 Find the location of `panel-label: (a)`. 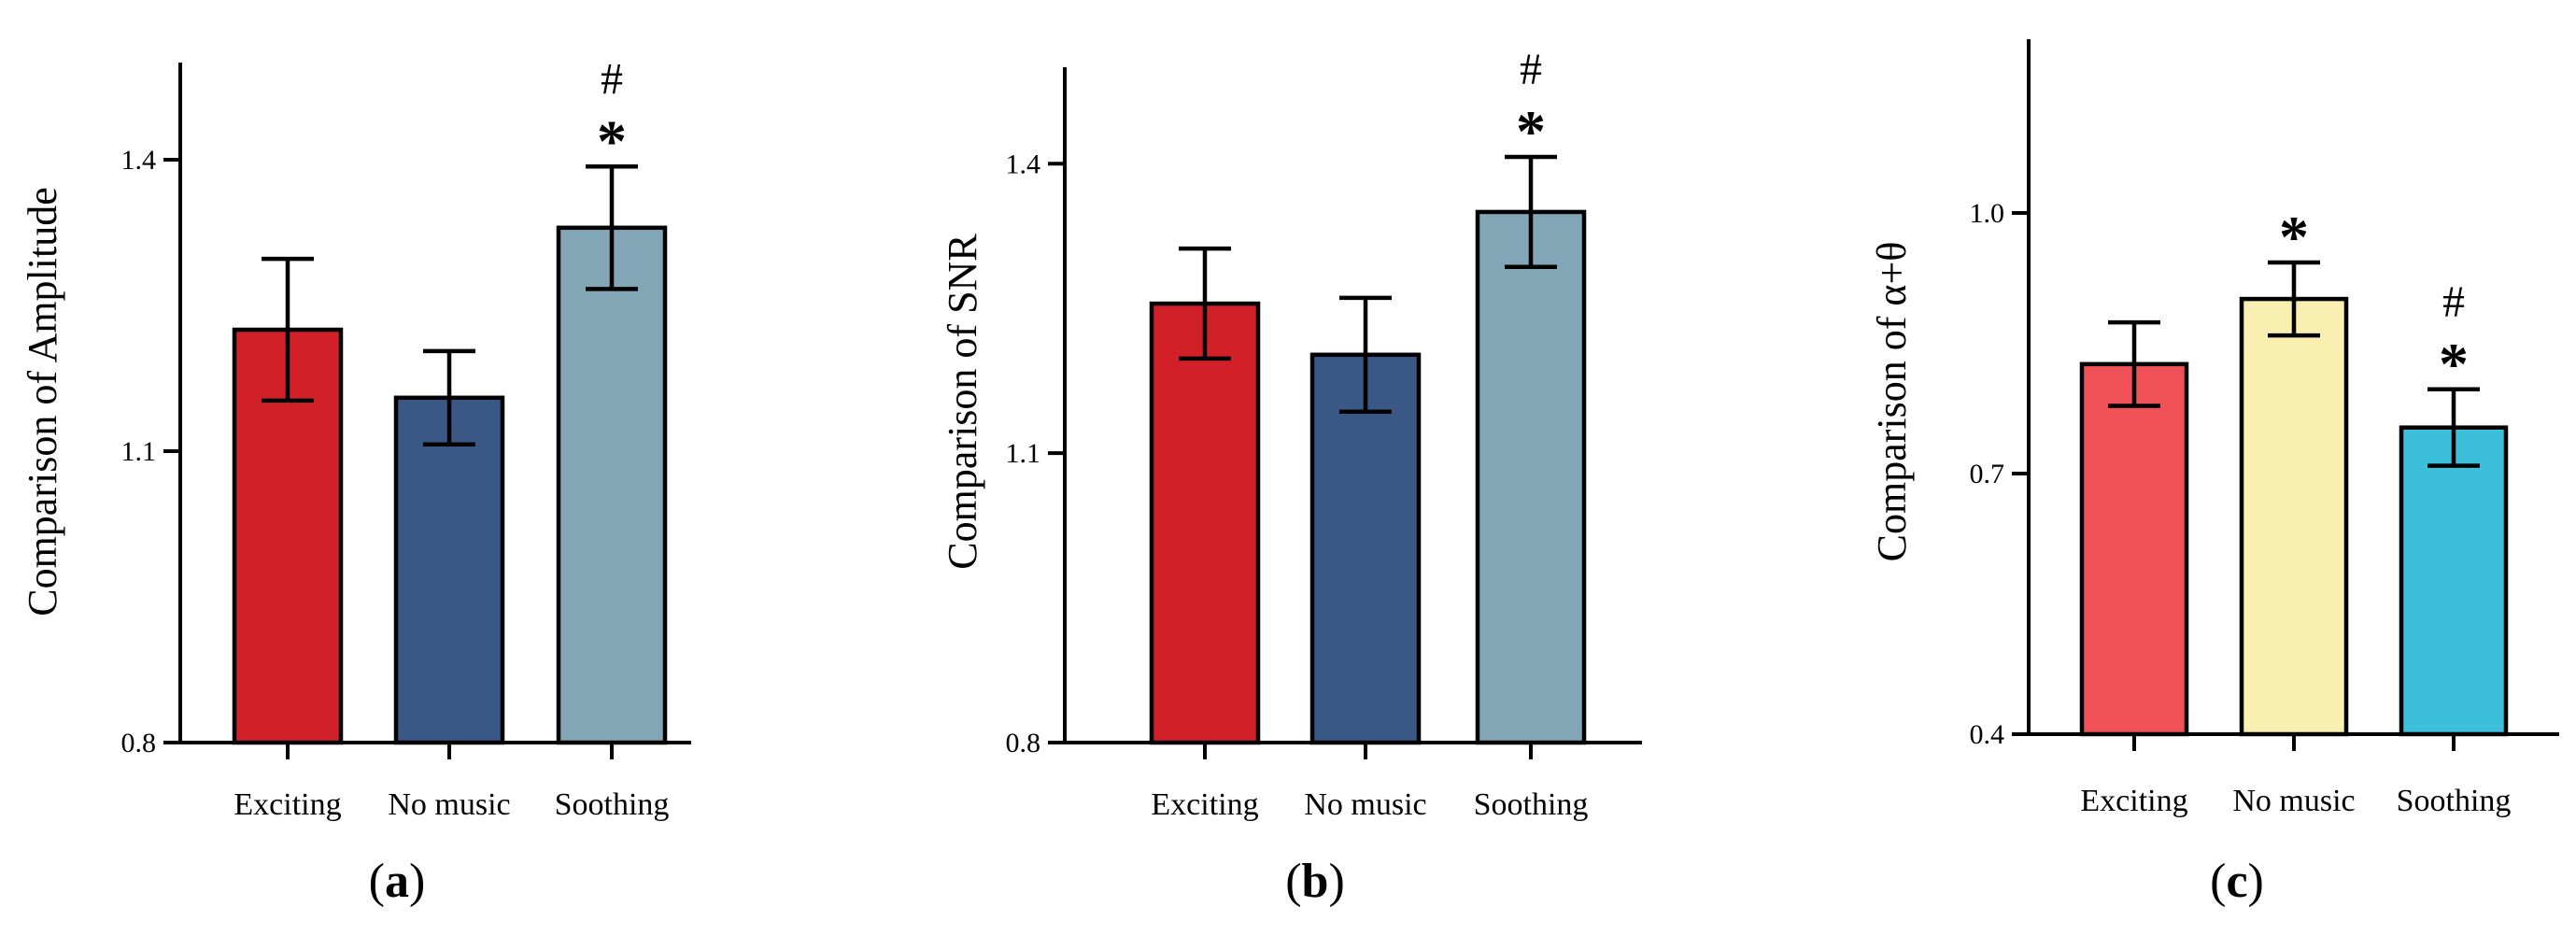

panel-label: (a) is located at coordinates (397, 881).